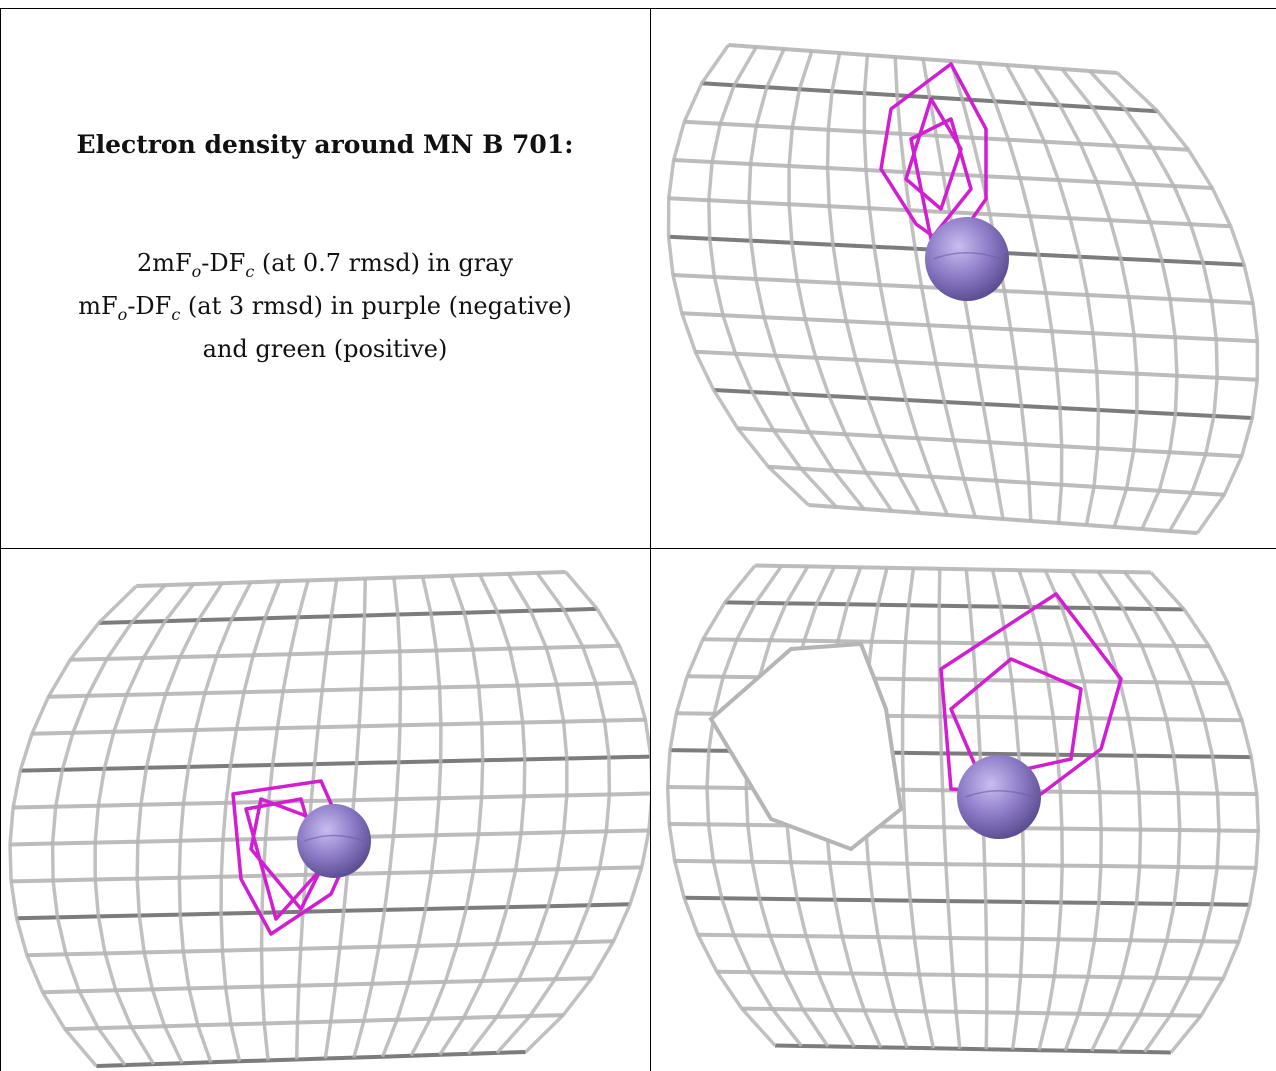  Describe the element at coordinates (650, 539) in the screenshot. I see `frame-middle-vertical` at that location.